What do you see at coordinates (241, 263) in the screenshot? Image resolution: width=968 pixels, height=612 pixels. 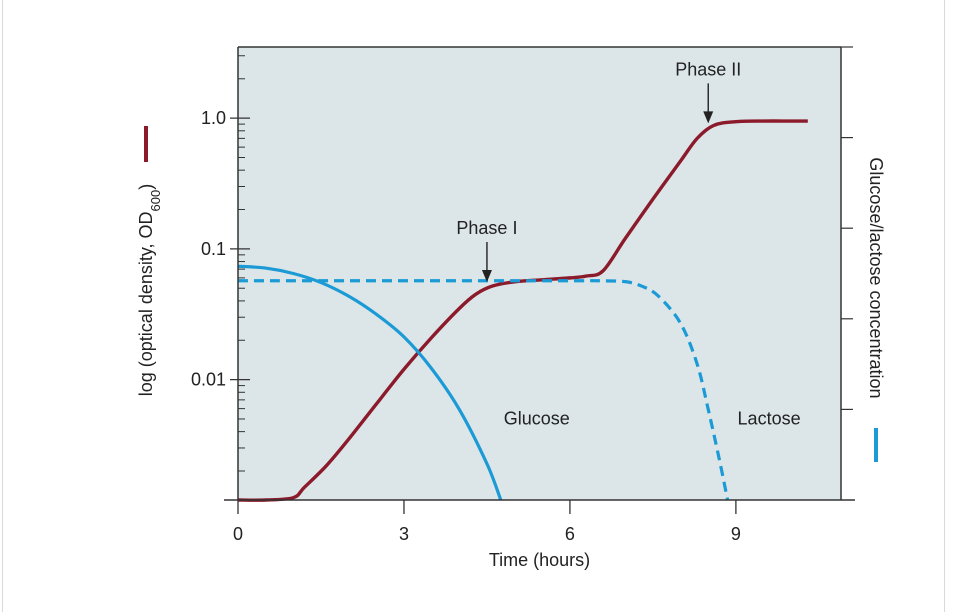 I see `y-axis-minor-ticks` at bounding box center [241, 263].